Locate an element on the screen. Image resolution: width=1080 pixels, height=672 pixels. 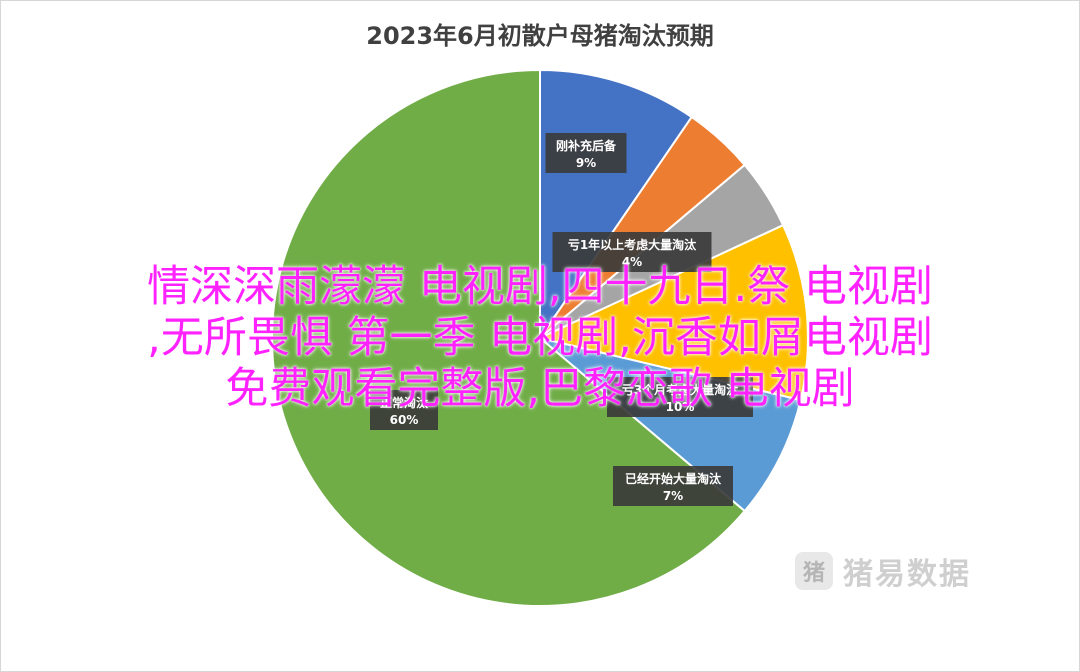
watermark: 猪 猪易数据 is located at coordinates (901, 571).